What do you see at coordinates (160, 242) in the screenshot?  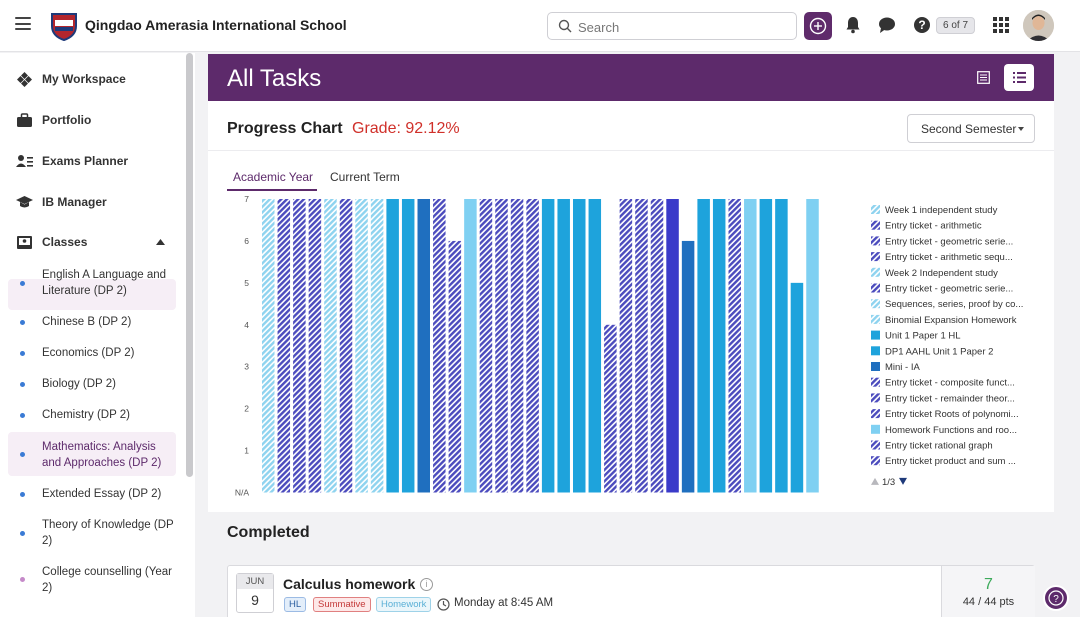 I see `chevron-up-icon` at bounding box center [160, 242].